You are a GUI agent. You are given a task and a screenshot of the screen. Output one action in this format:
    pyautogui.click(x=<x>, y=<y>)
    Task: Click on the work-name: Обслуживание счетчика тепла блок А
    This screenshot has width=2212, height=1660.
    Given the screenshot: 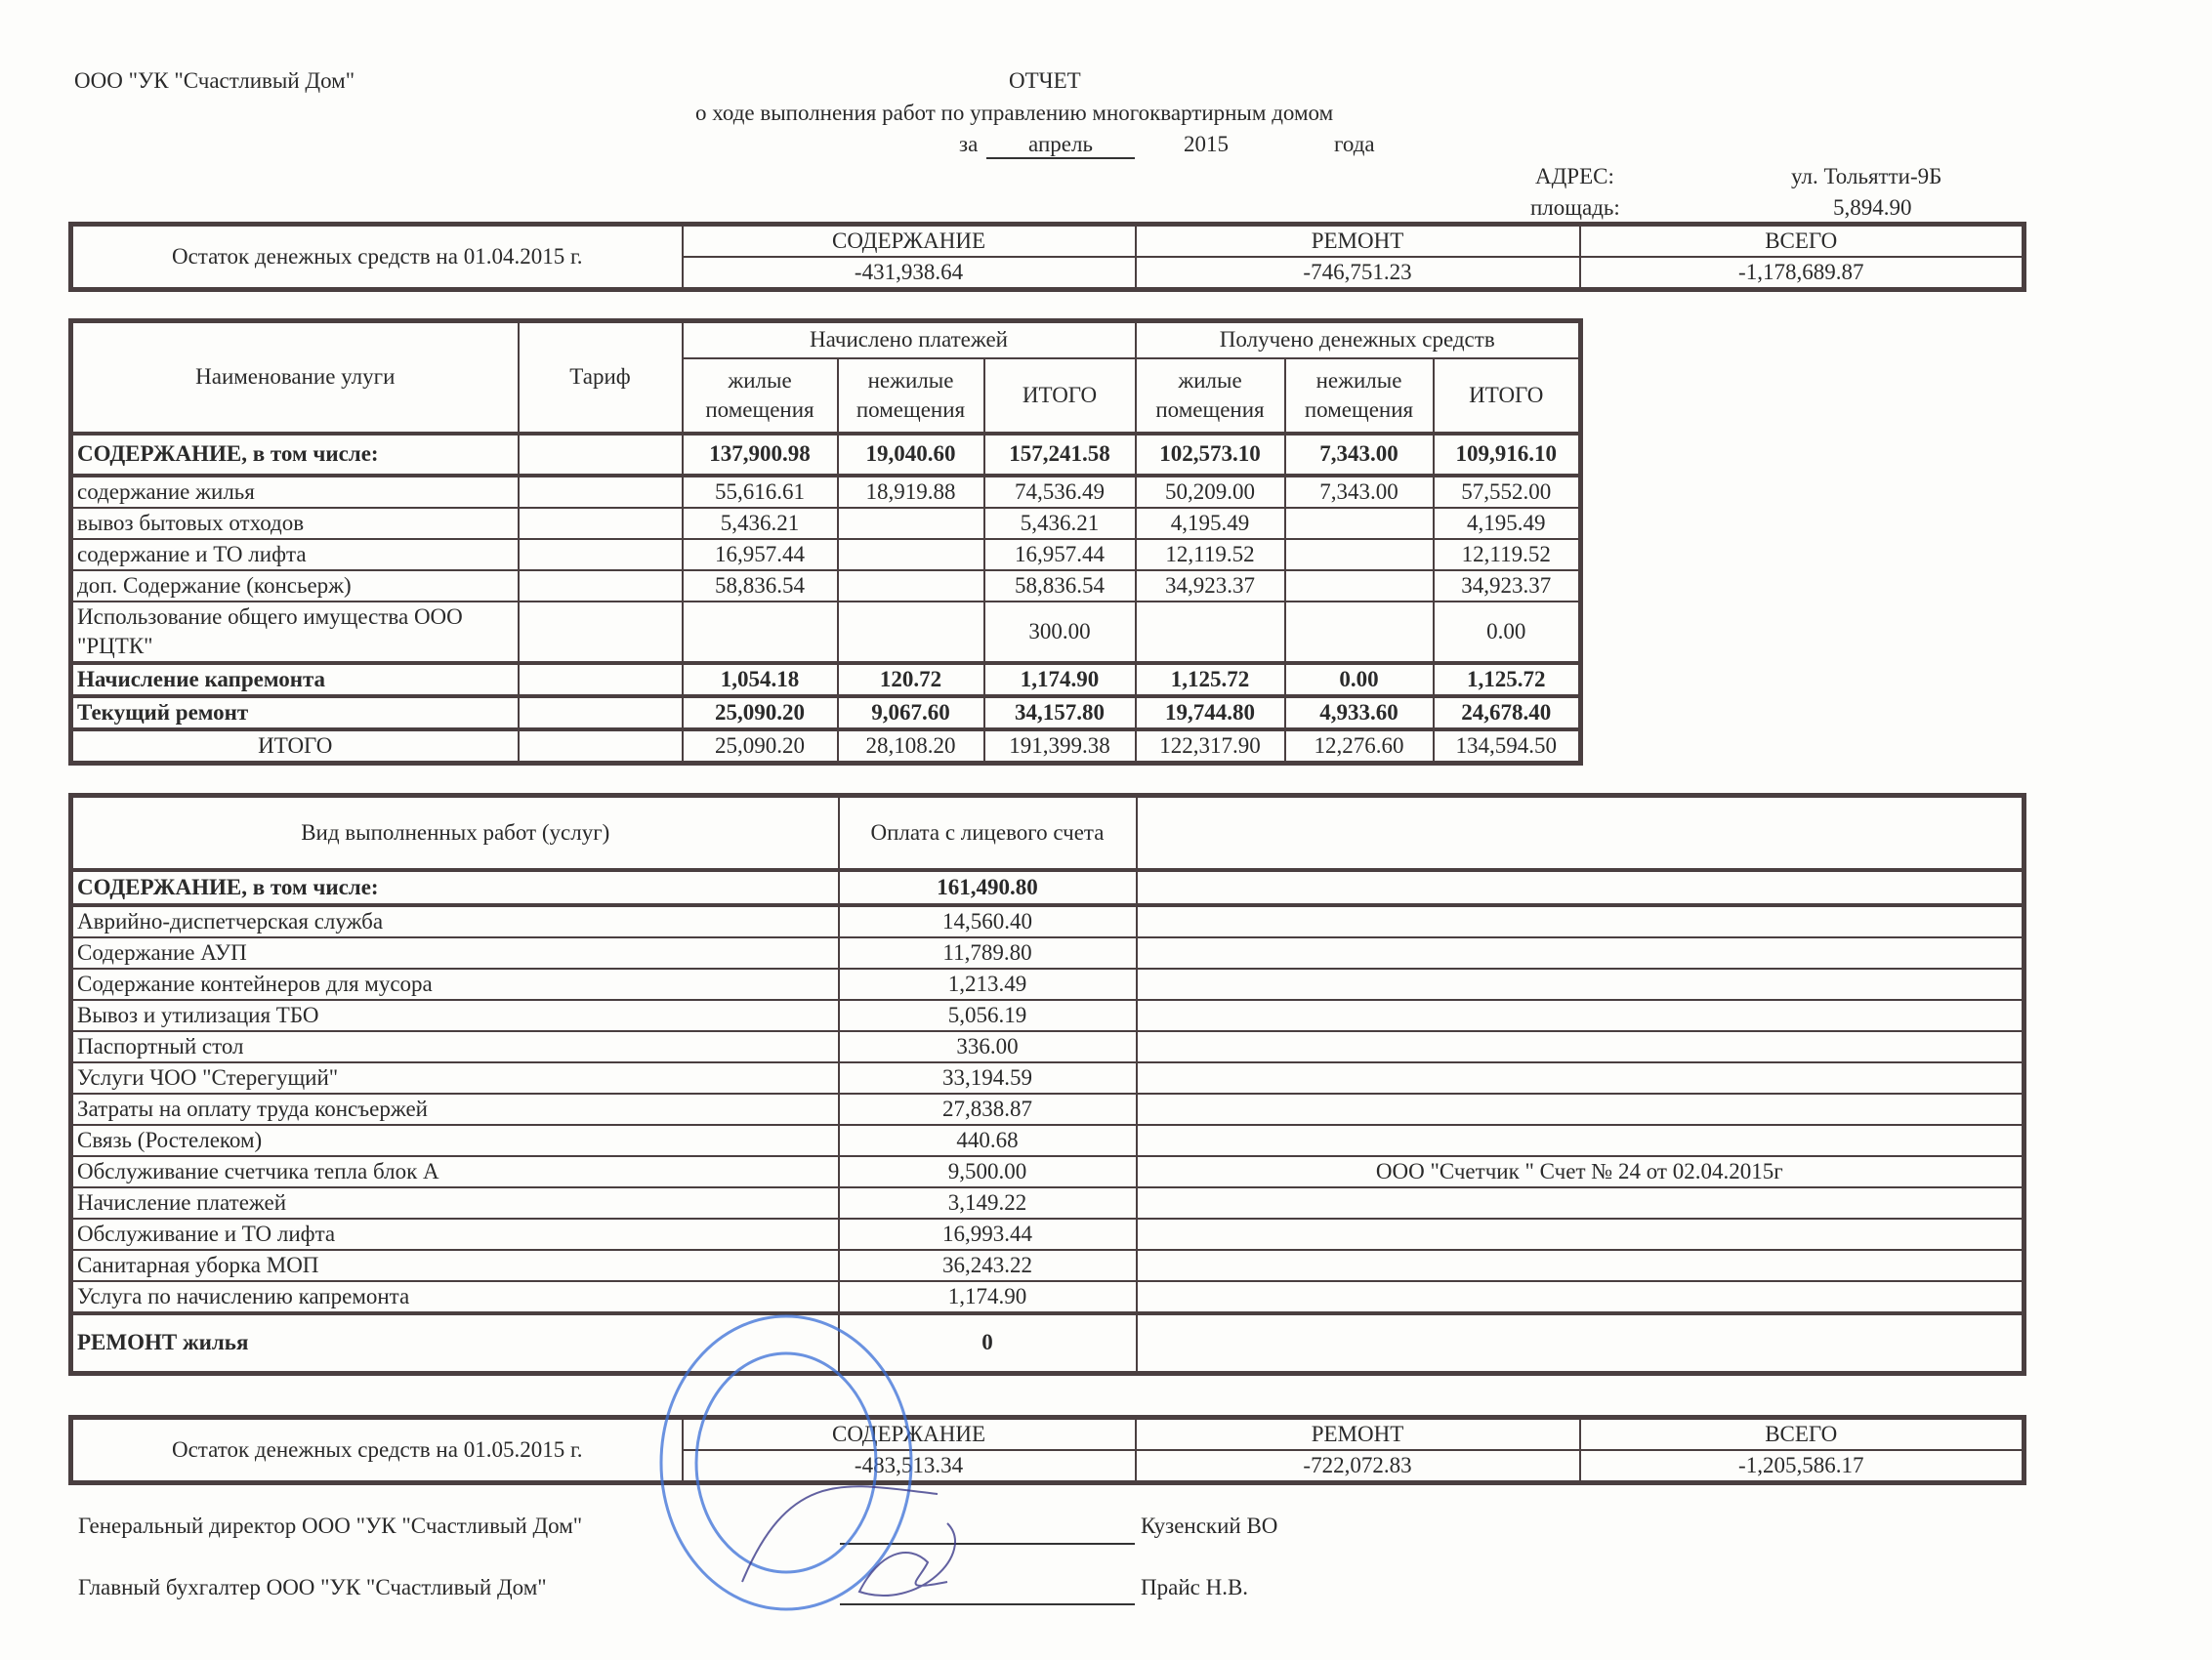 What is the action you would take?
    pyautogui.click(x=454, y=1171)
    